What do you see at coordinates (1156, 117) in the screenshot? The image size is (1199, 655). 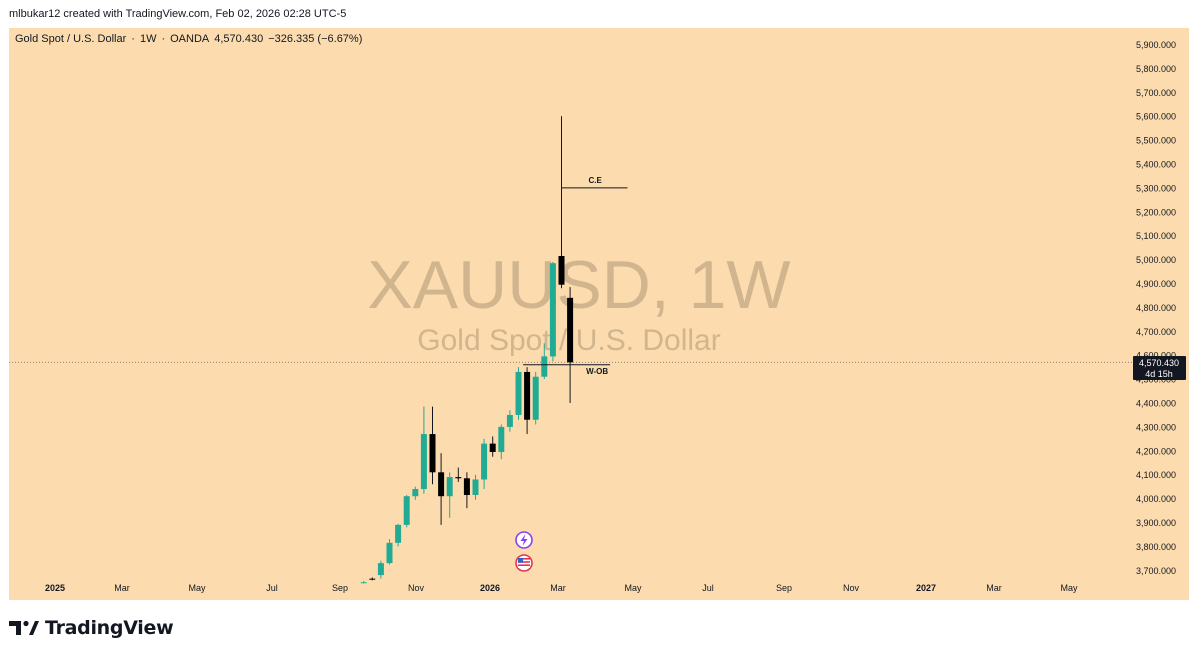 I see `price-axis-tick: 5,600.000` at bounding box center [1156, 117].